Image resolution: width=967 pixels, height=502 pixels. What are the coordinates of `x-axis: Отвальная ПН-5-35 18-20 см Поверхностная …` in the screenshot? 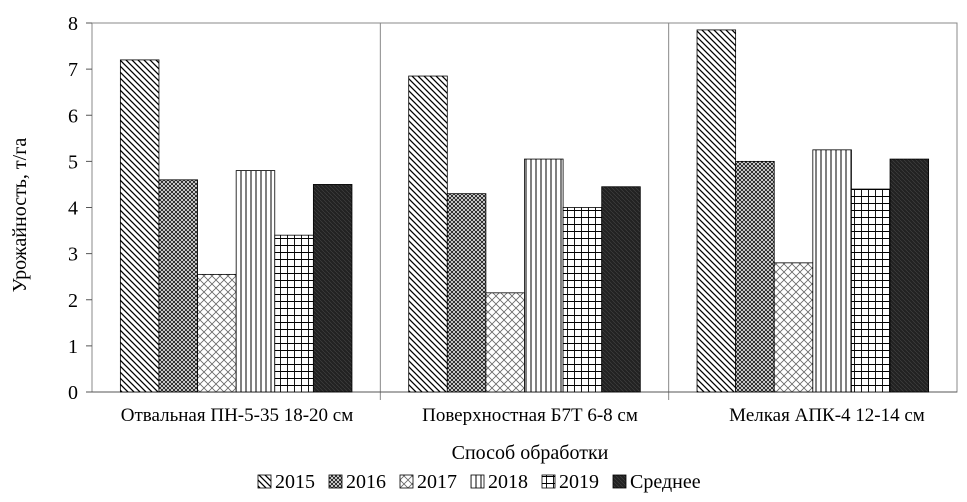 It's located at (523, 415).